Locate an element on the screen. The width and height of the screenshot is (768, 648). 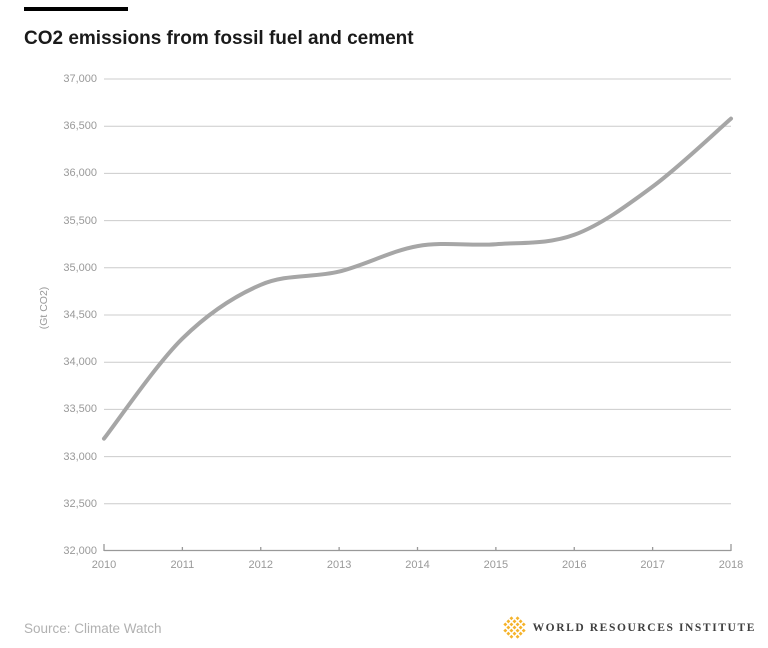
x-axis-label: 2018 is located at coordinates (731, 565).